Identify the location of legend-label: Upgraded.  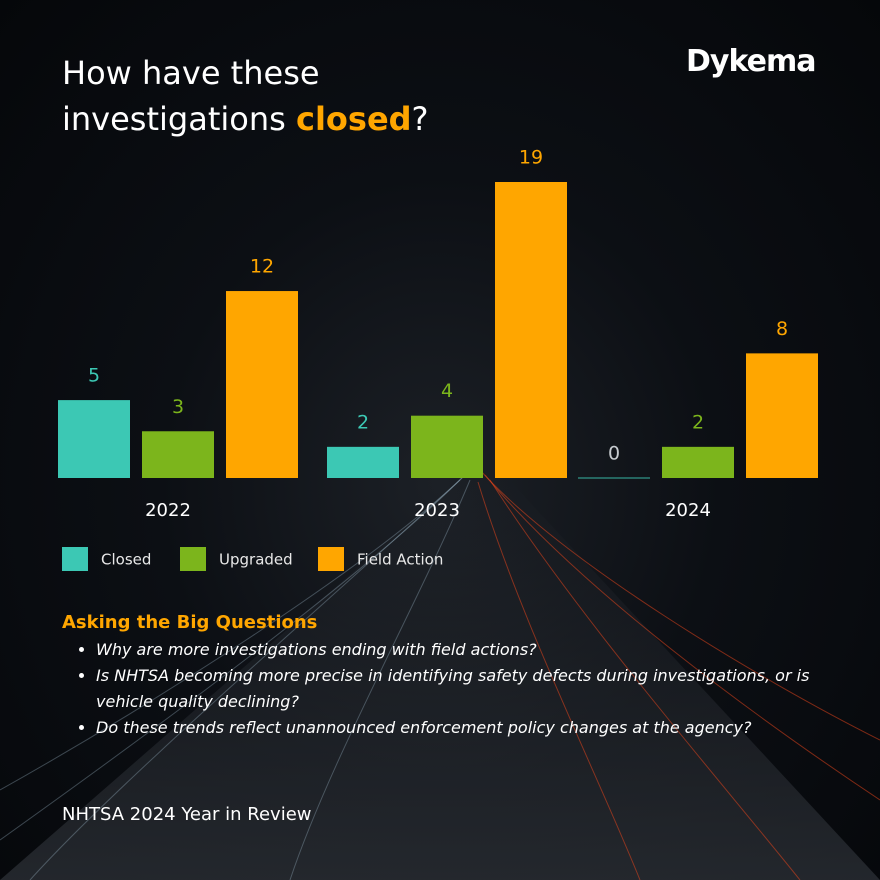
(256, 560).